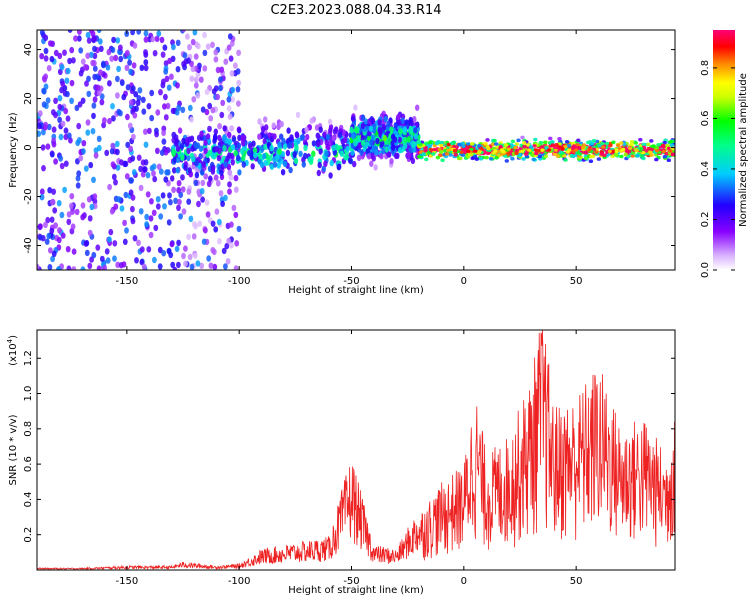 The width and height of the screenshot is (750, 604). I want to click on y-tick-label: -40, so click(28, 245).